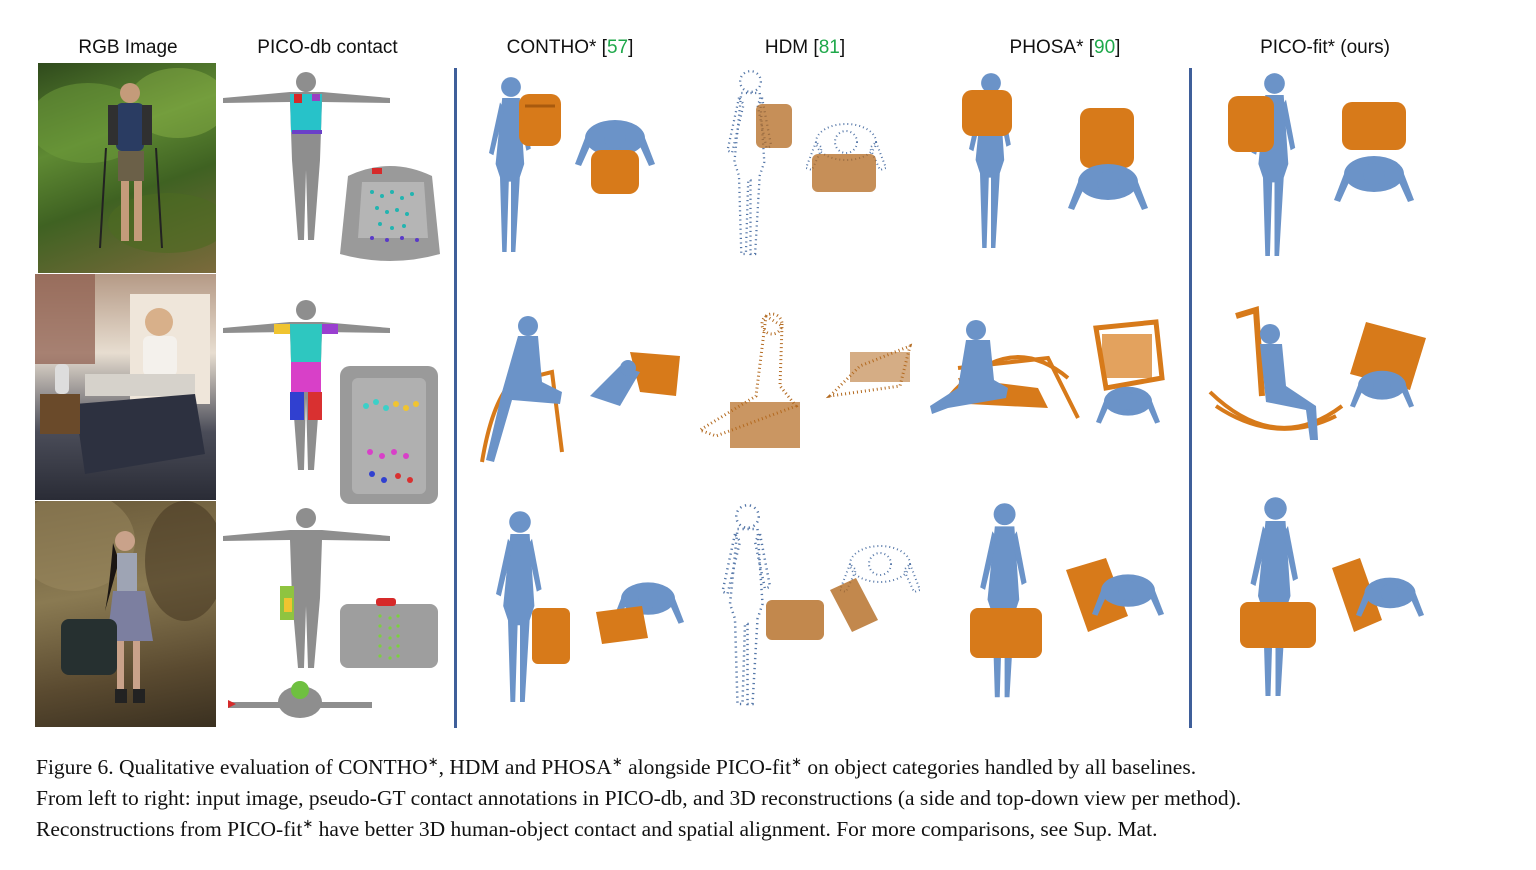 This screenshot has width=1536, height=870. I want to click on hdm-row3-suitcase, so click(795, 620).